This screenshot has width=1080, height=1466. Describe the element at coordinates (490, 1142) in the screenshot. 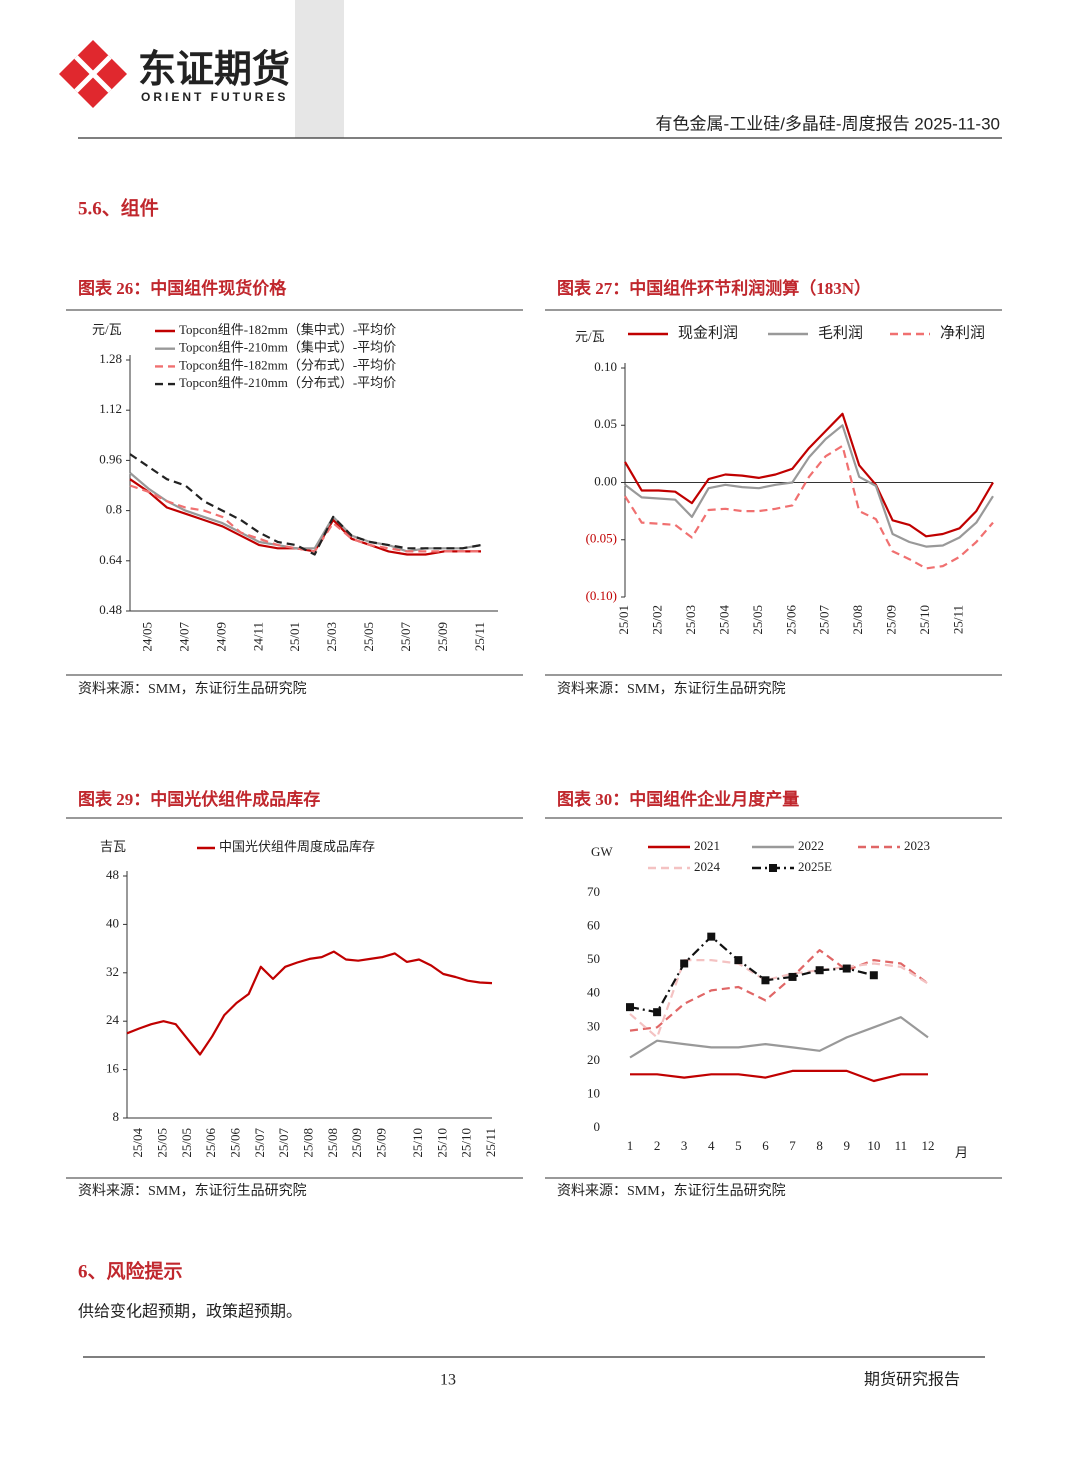

I see `x-tick-label: 25/11` at that location.